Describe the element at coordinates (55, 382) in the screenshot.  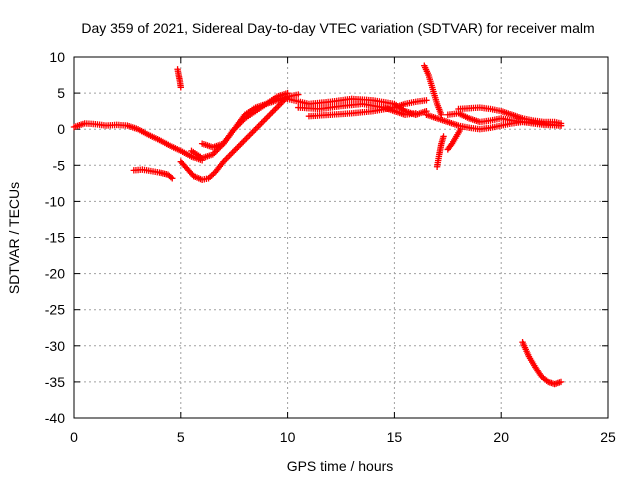
I see `y-tick-label: -35` at that location.